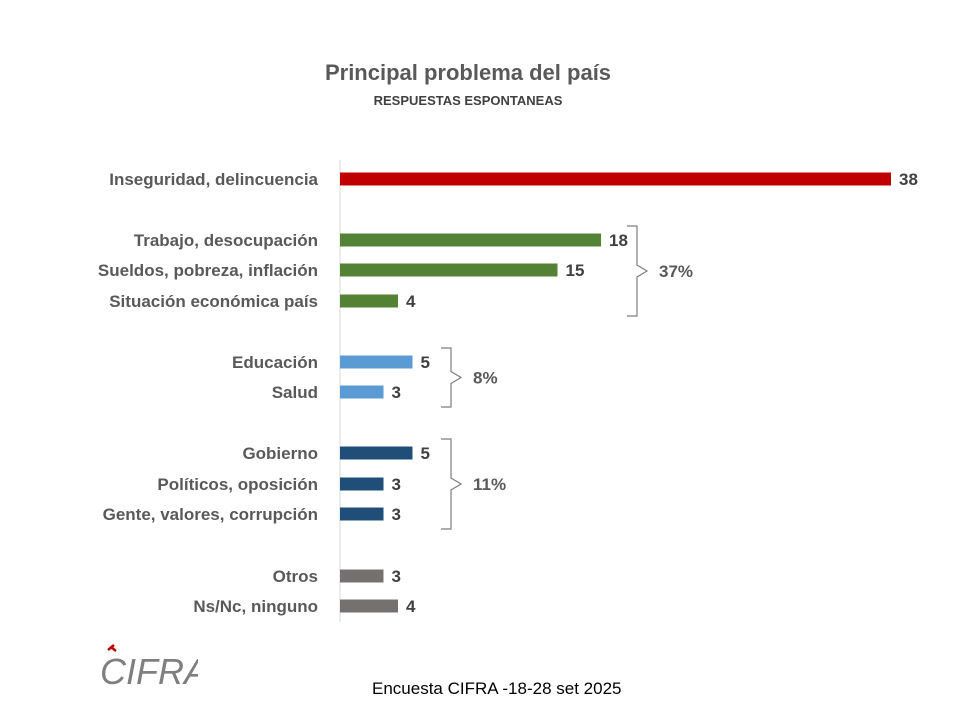 The width and height of the screenshot is (960, 720). What do you see at coordinates (237, 484) in the screenshot?
I see `category-label: Políticos, oposición` at bounding box center [237, 484].